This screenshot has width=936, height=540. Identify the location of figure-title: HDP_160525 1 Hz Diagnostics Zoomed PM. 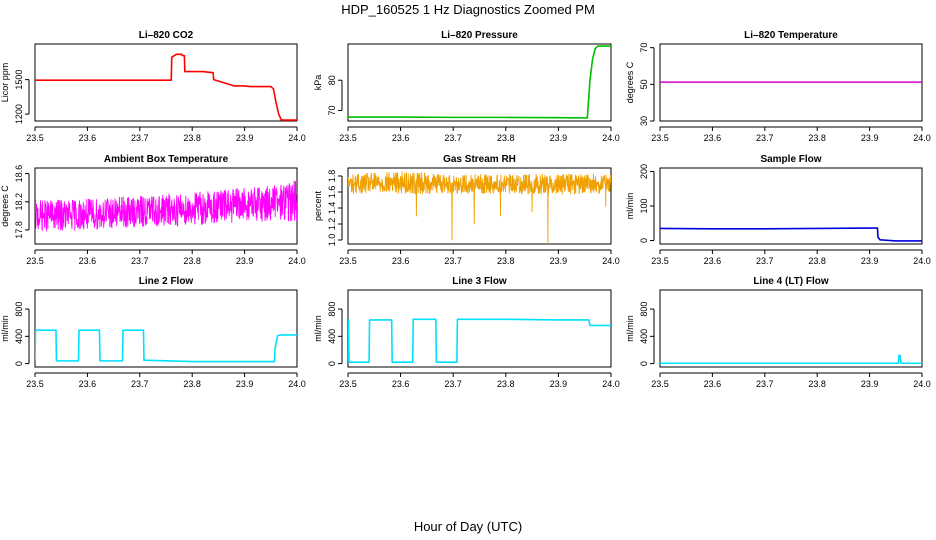
(468, 9).